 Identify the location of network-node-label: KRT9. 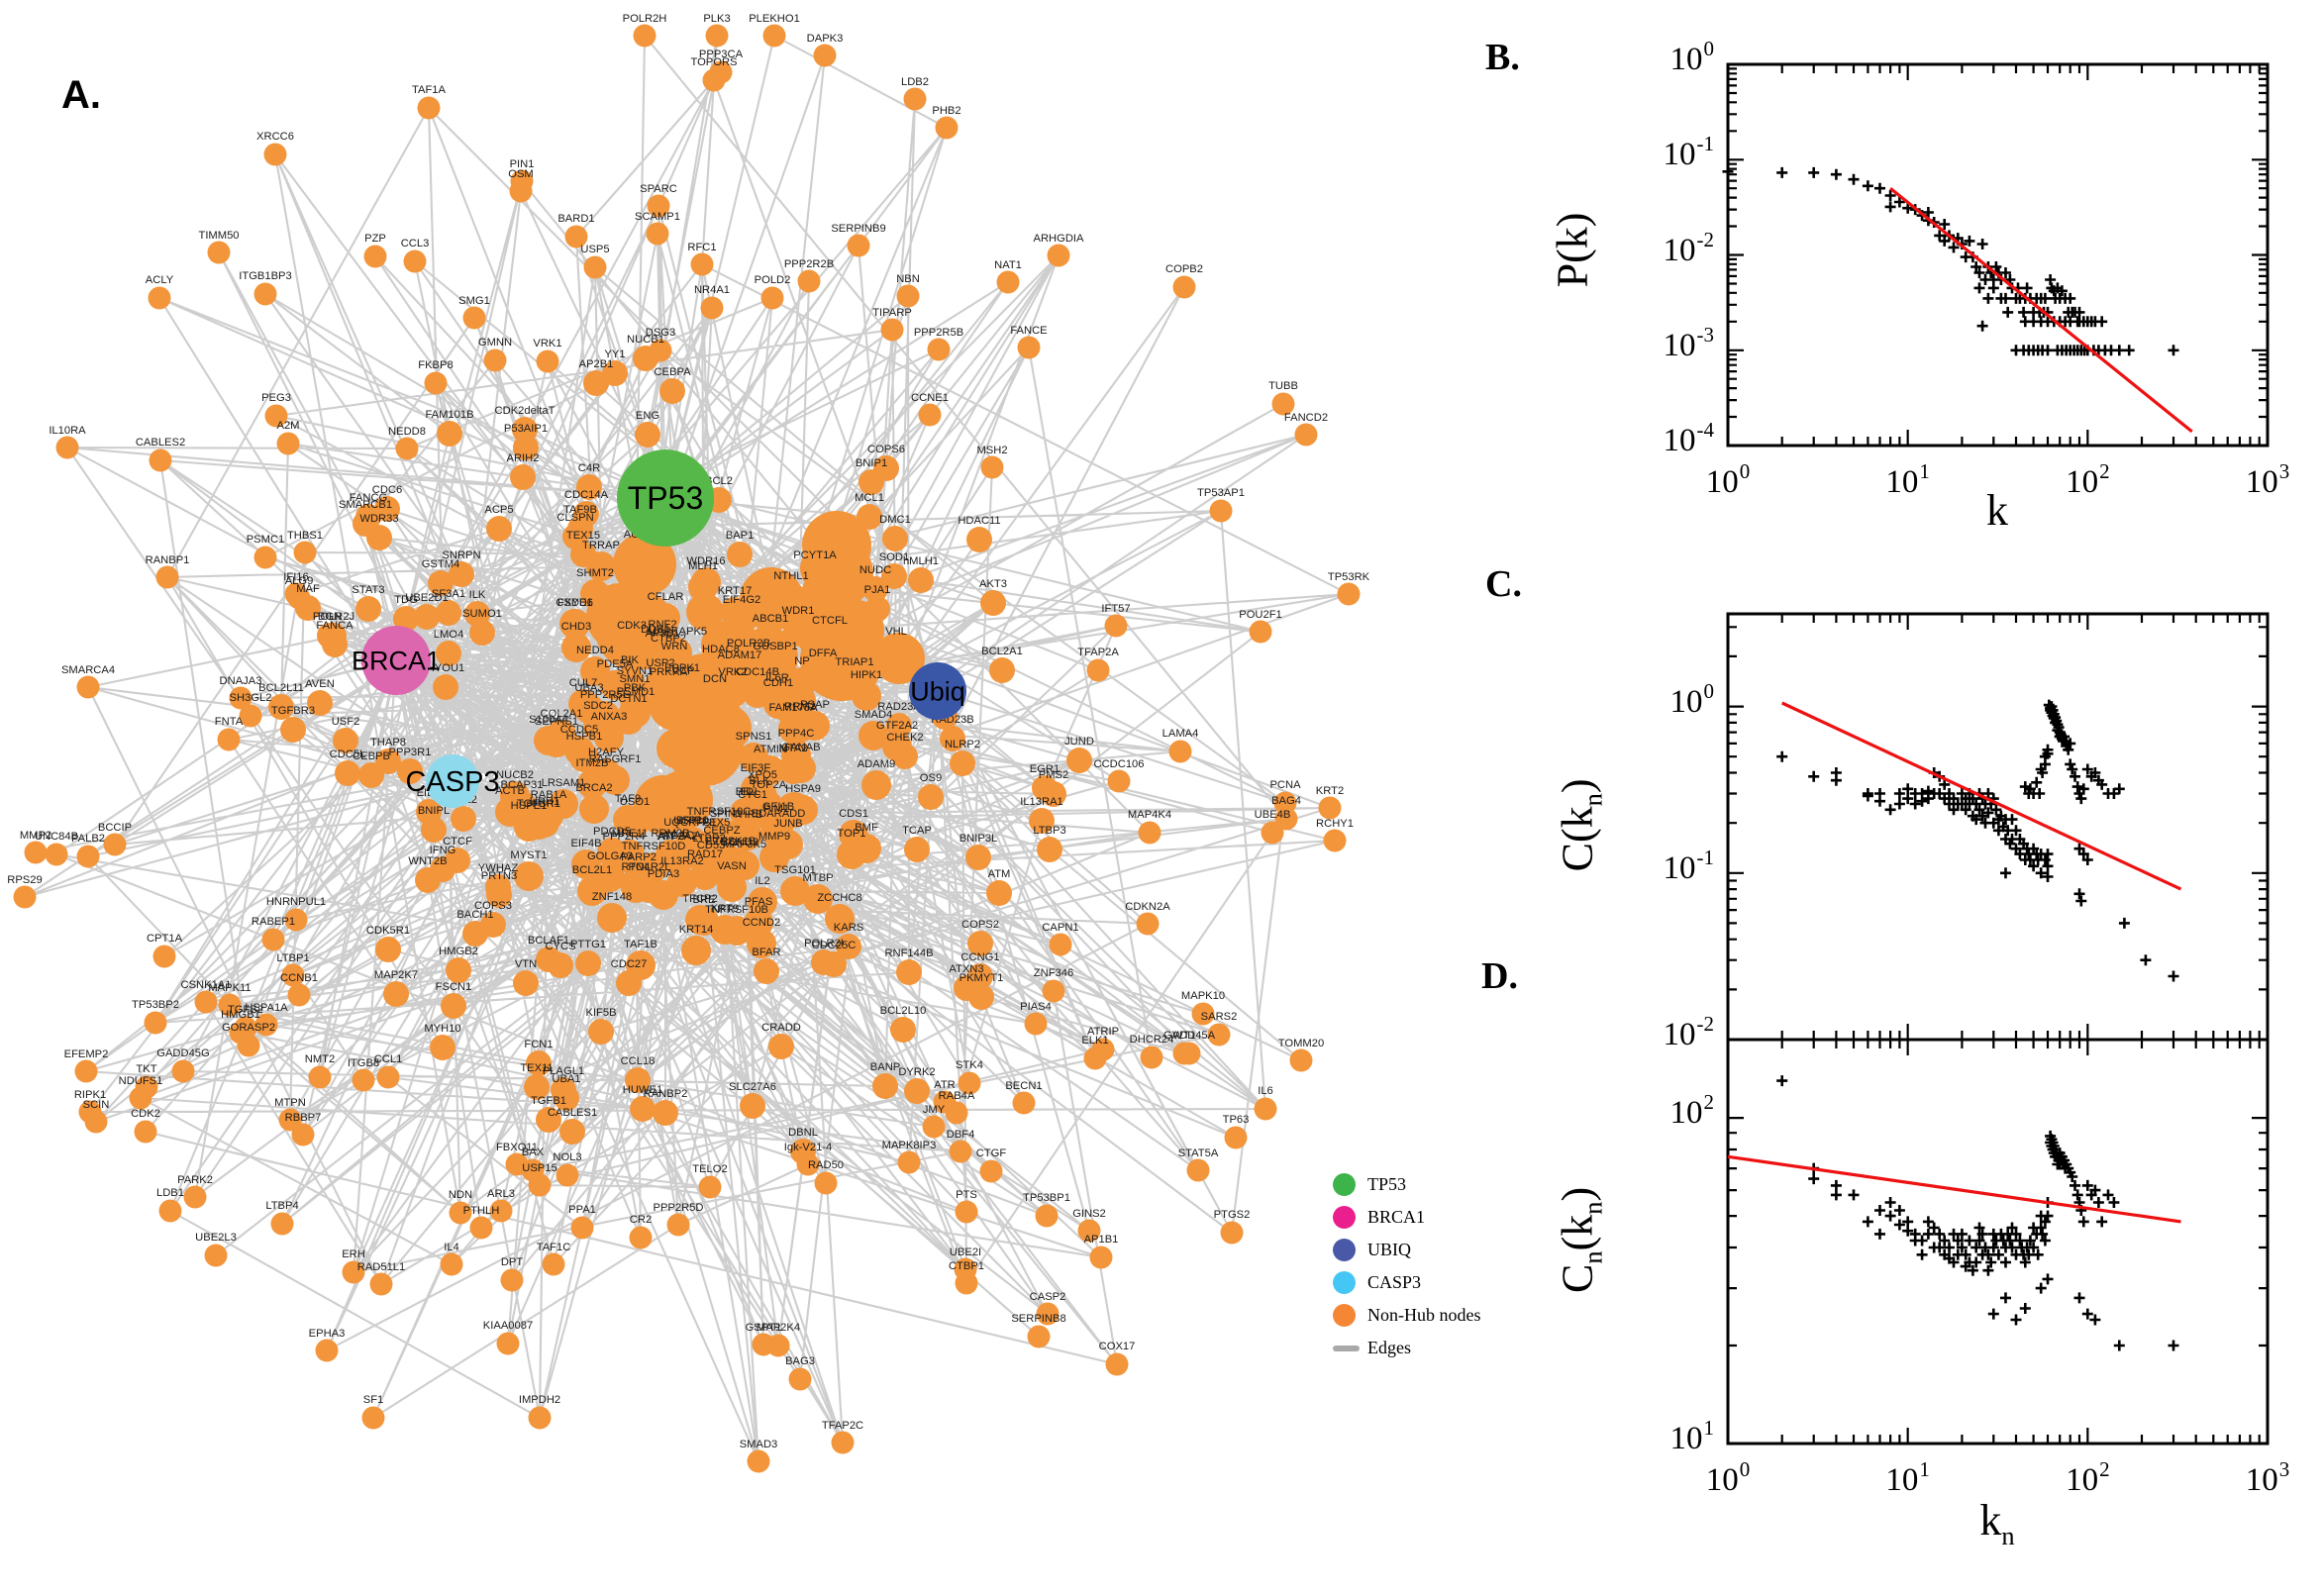
(725, 909).